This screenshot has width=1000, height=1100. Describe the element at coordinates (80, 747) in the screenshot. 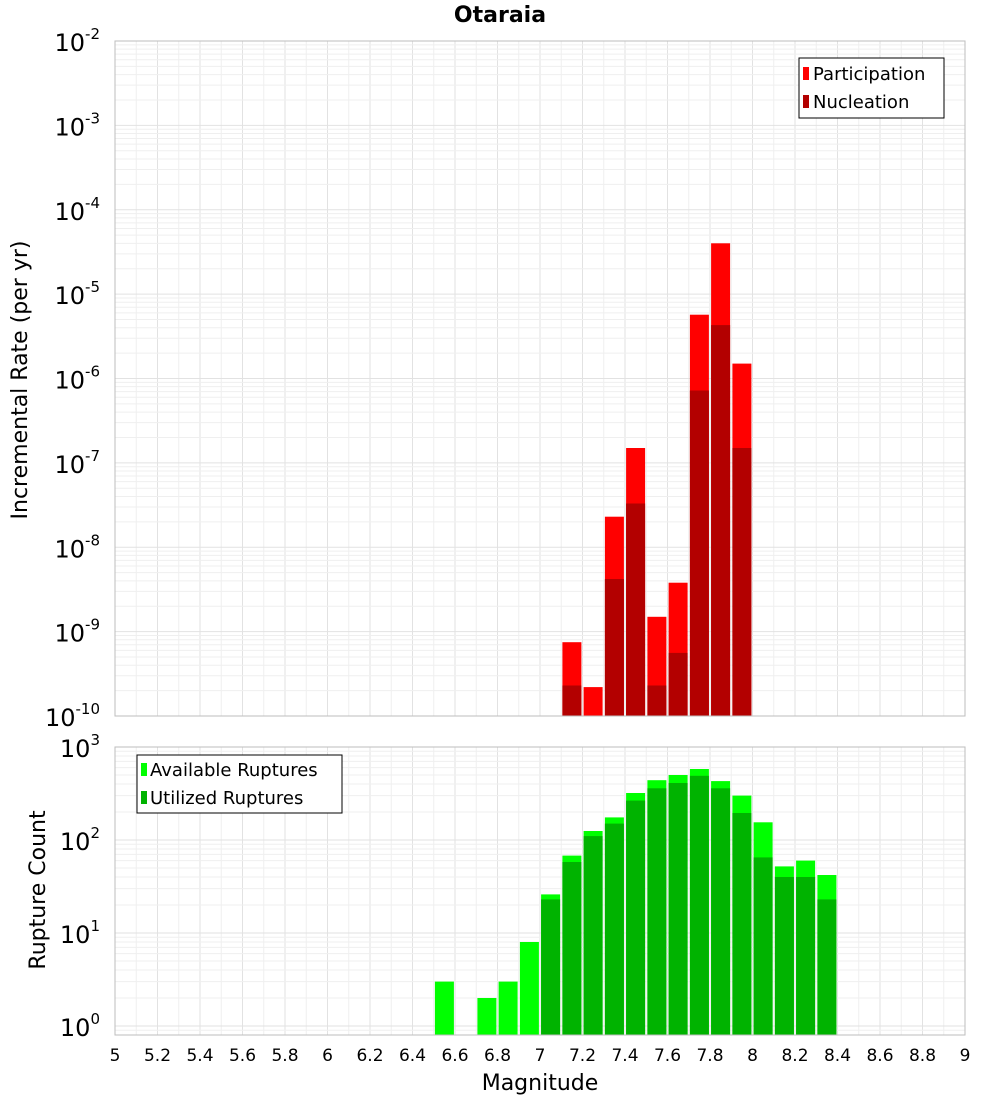

I see `count-y-tick-label: 10³` at that location.